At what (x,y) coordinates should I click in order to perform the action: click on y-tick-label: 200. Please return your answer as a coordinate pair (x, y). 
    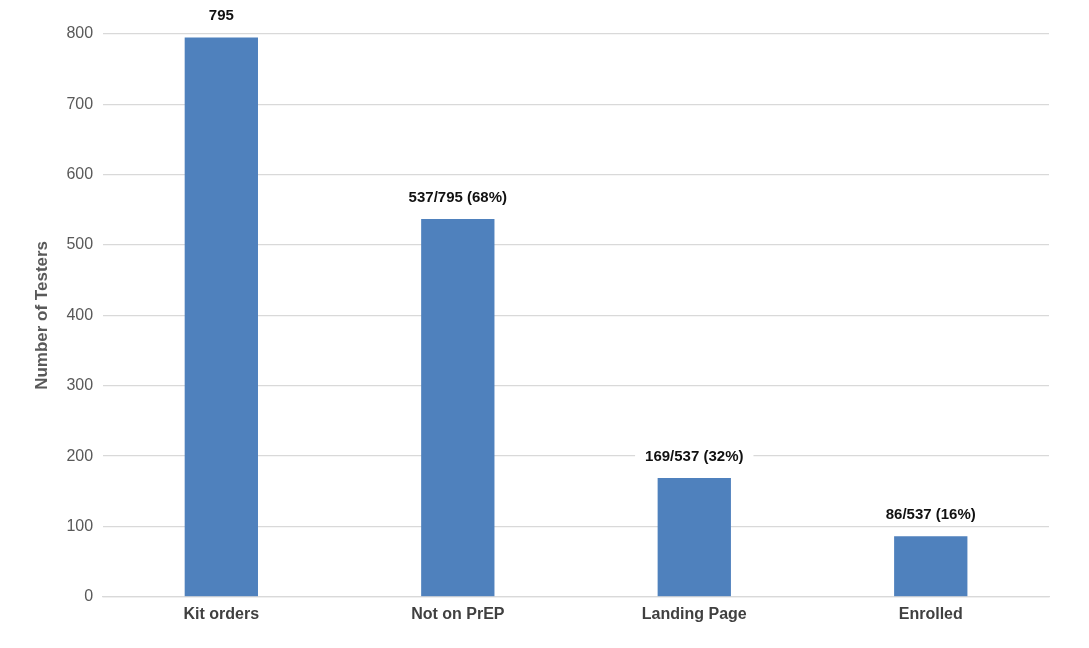
    Looking at the image, I should click on (80, 455).